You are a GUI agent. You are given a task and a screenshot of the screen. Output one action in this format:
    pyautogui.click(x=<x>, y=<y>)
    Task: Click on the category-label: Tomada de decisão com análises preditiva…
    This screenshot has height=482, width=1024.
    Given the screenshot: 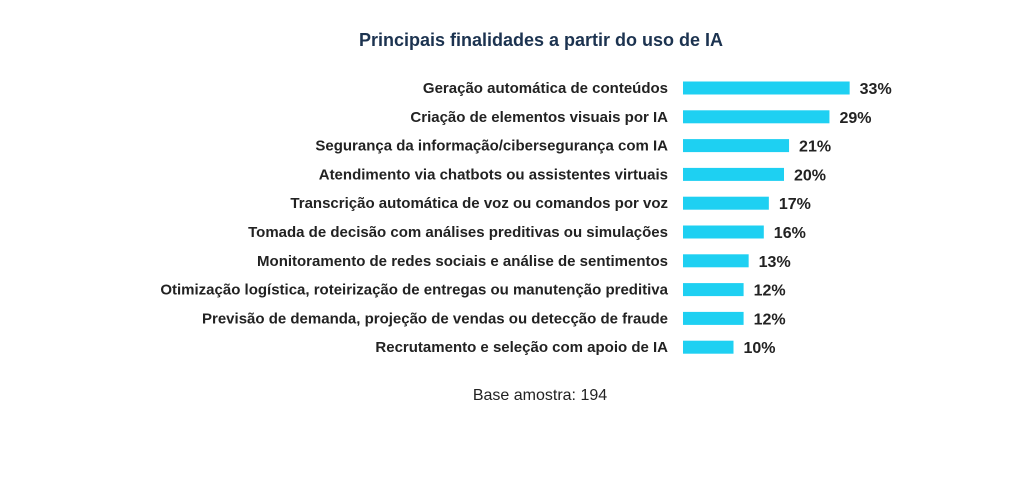 What is the action you would take?
    pyautogui.click(x=458, y=232)
    